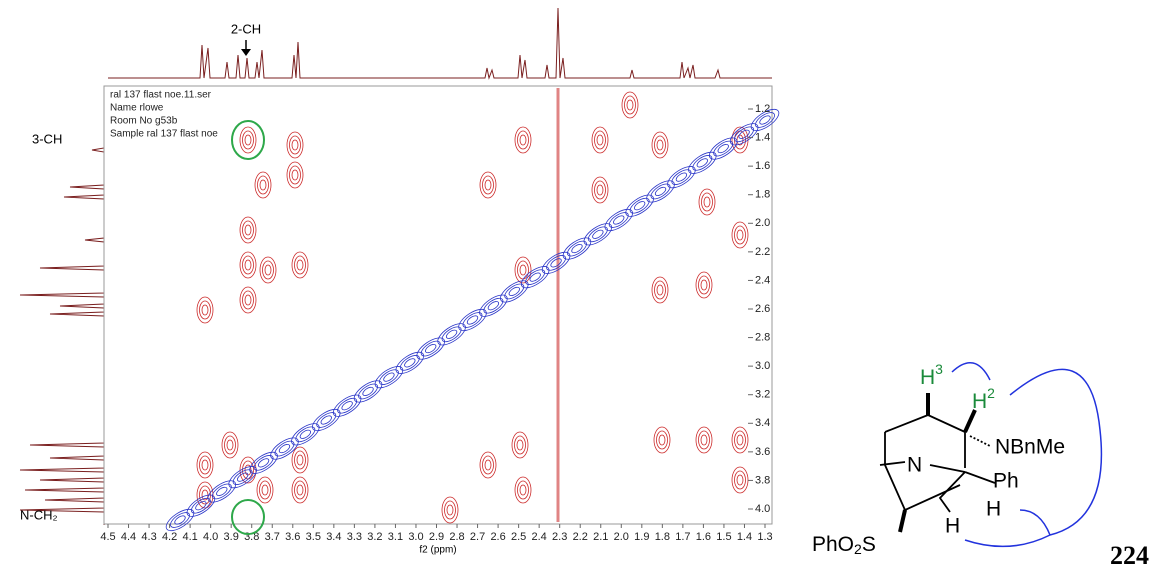 The width and height of the screenshot is (1166, 577). What do you see at coordinates (210, 537) in the screenshot?
I see `x-tick-label: 4.0` at bounding box center [210, 537].